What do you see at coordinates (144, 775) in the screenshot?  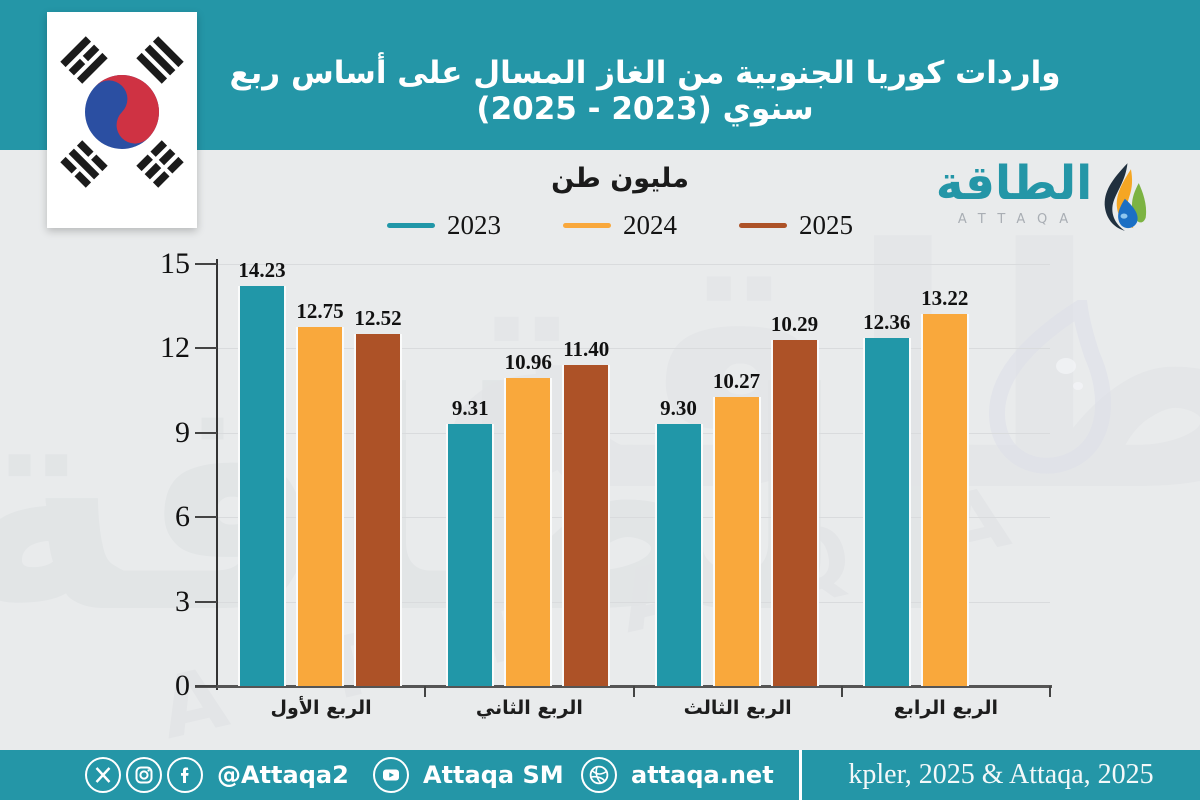 I see `instagram-icon` at bounding box center [144, 775].